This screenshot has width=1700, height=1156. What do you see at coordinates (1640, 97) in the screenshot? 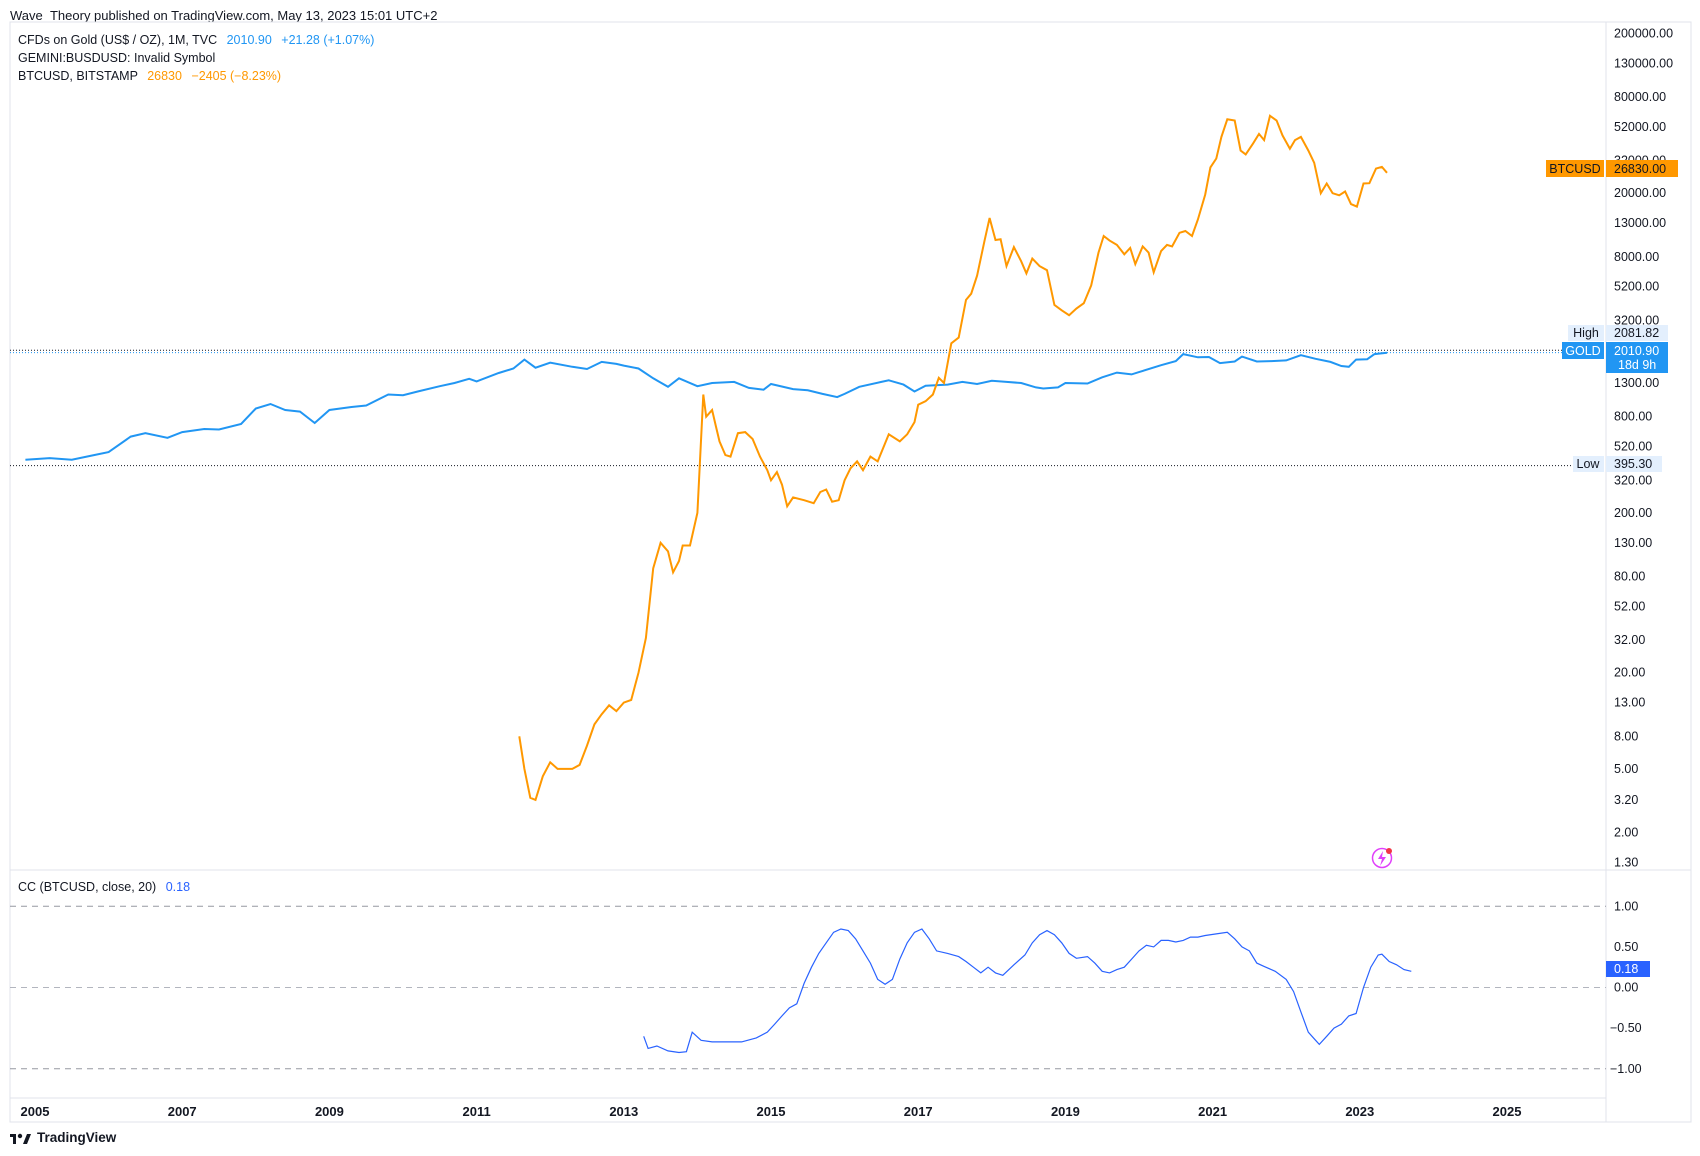
I see `price-tick-label: 80000.00` at bounding box center [1640, 97].